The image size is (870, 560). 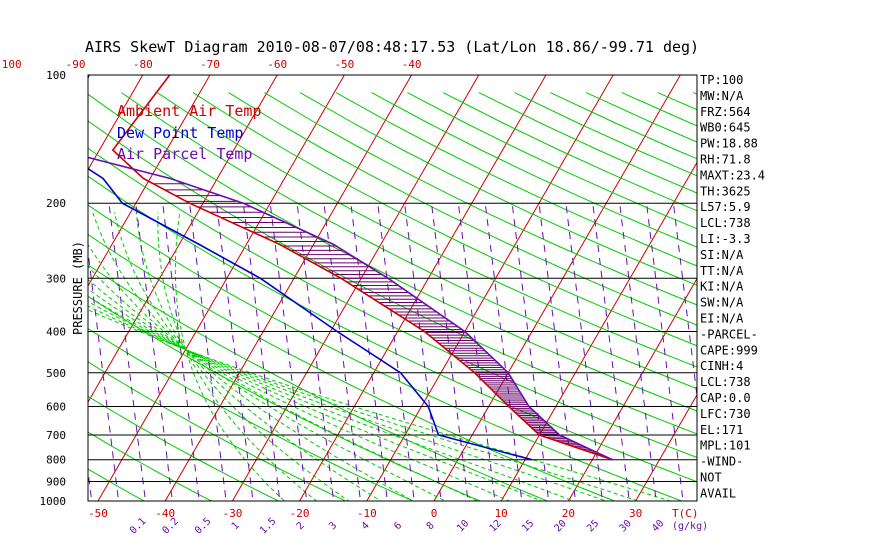 What do you see at coordinates (725, 160) in the screenshot?
I see `sounding-index-label: RH:71.8` at bounding box center [725, 160].